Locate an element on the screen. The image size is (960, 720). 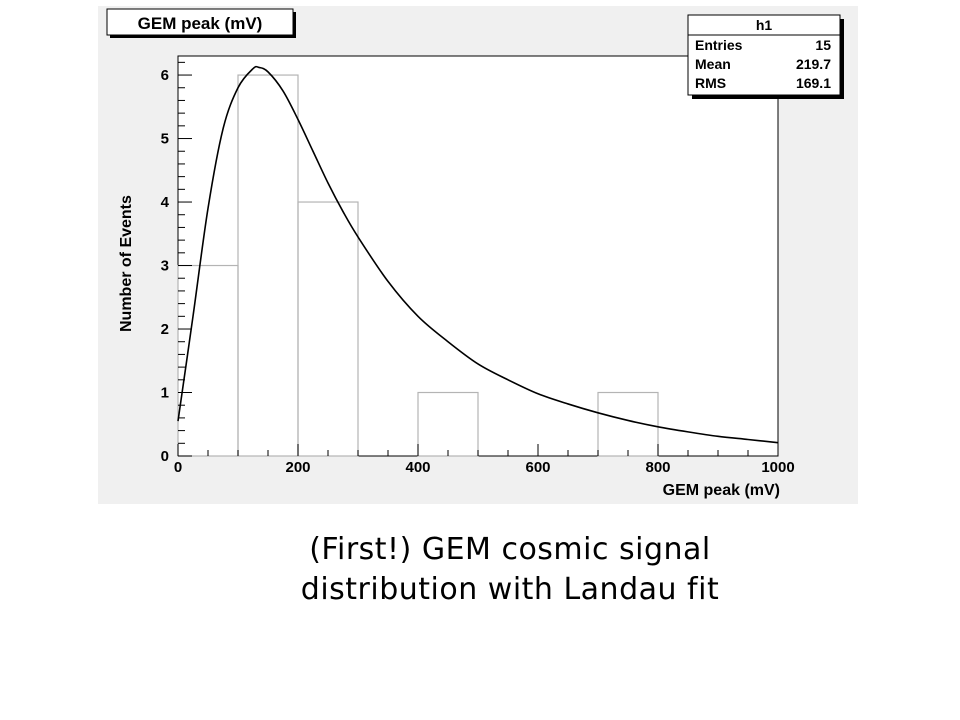
stats-box: h1 Entries 15 Mean 219.7 RMS 169.1 is located at coordinates (765, 56).